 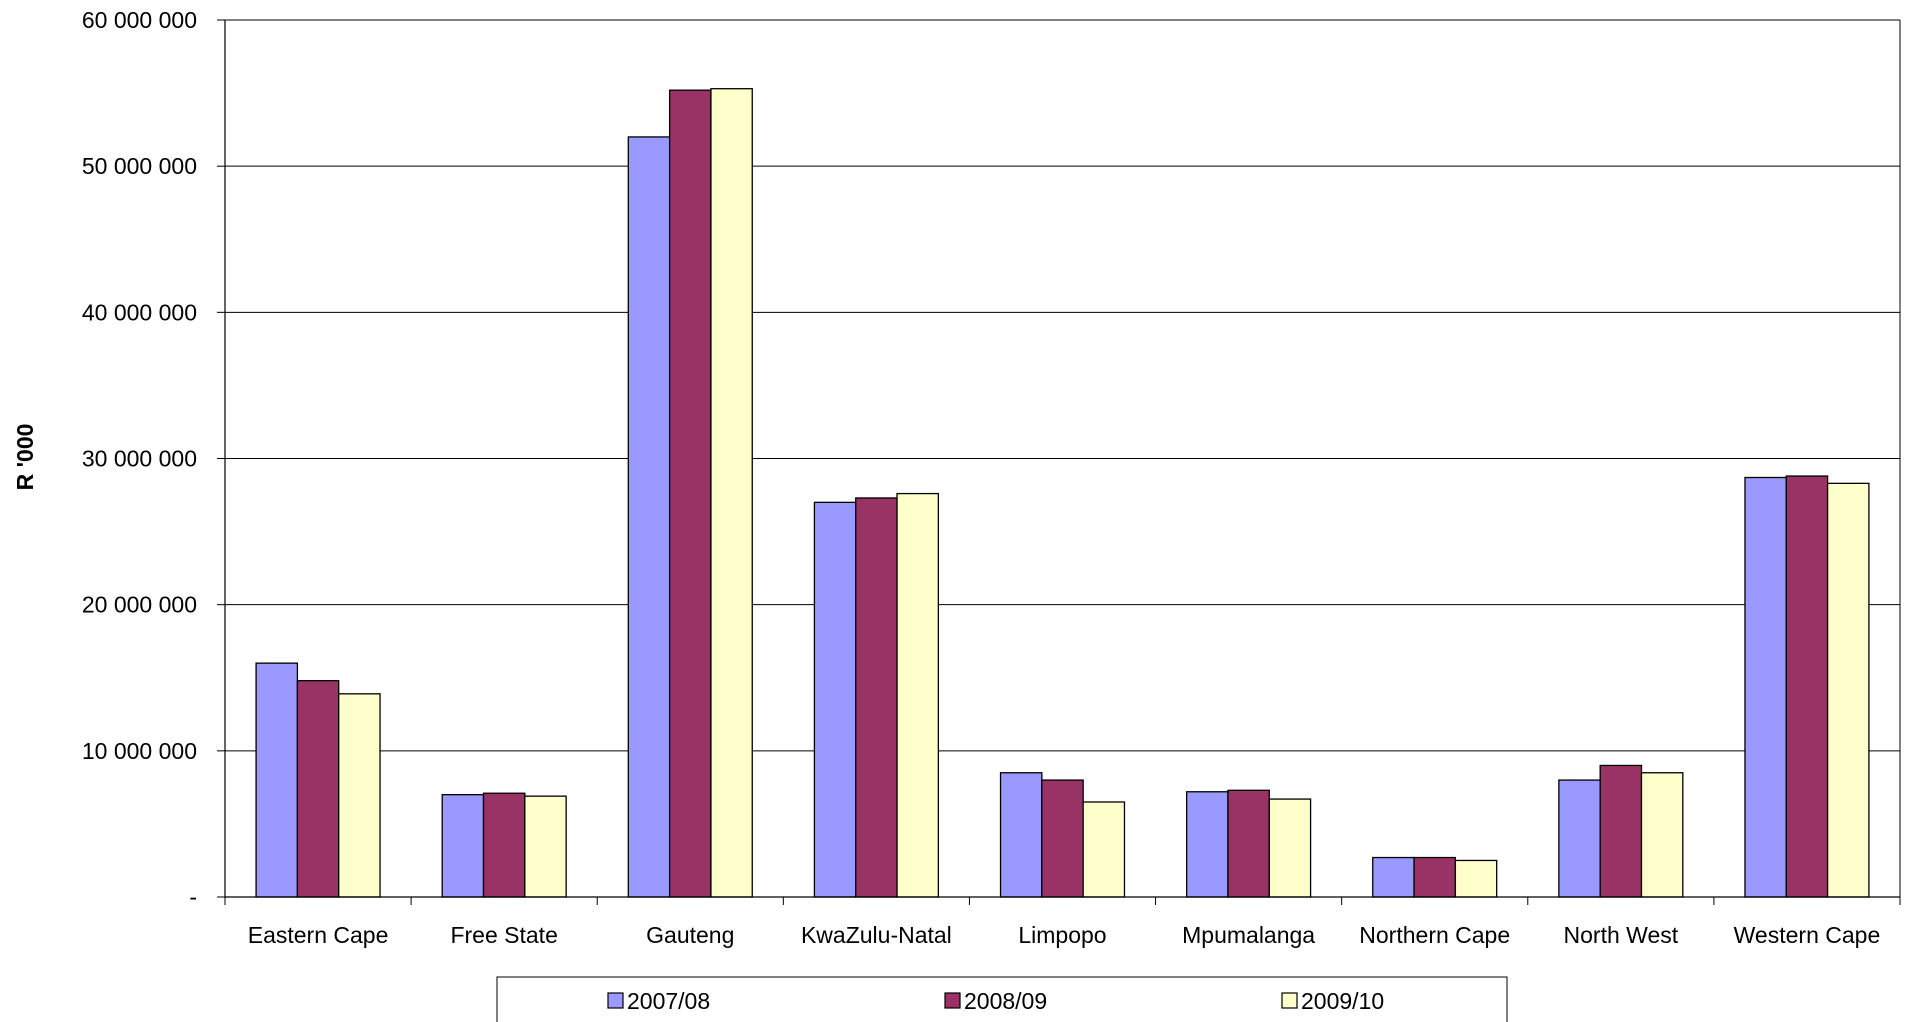 What do you see at coordinates (139, 751) in the screenshot?
I see `y-tick-label: 10 000 000` at bounding box center [139, 751].